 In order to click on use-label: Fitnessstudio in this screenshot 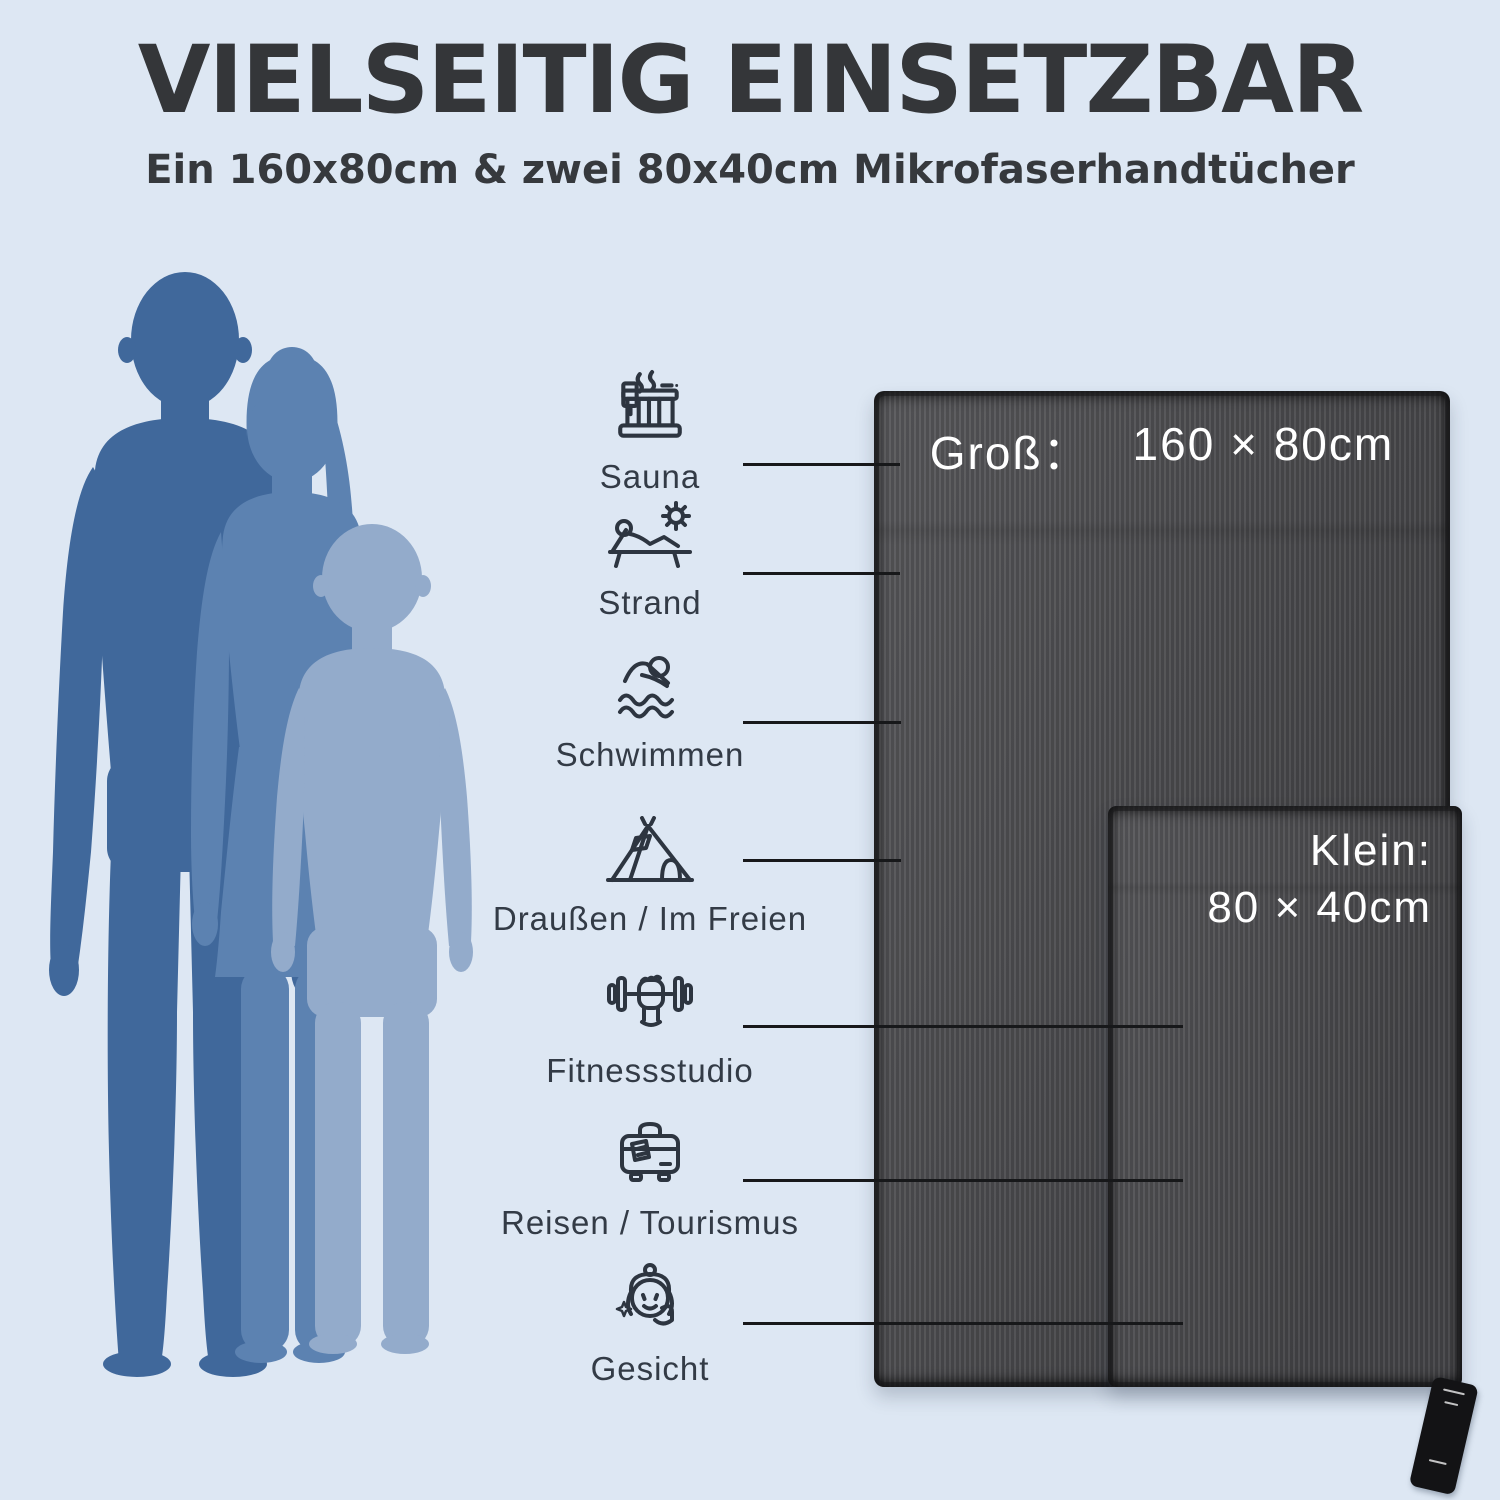, I will do `click(650, 1070)`.